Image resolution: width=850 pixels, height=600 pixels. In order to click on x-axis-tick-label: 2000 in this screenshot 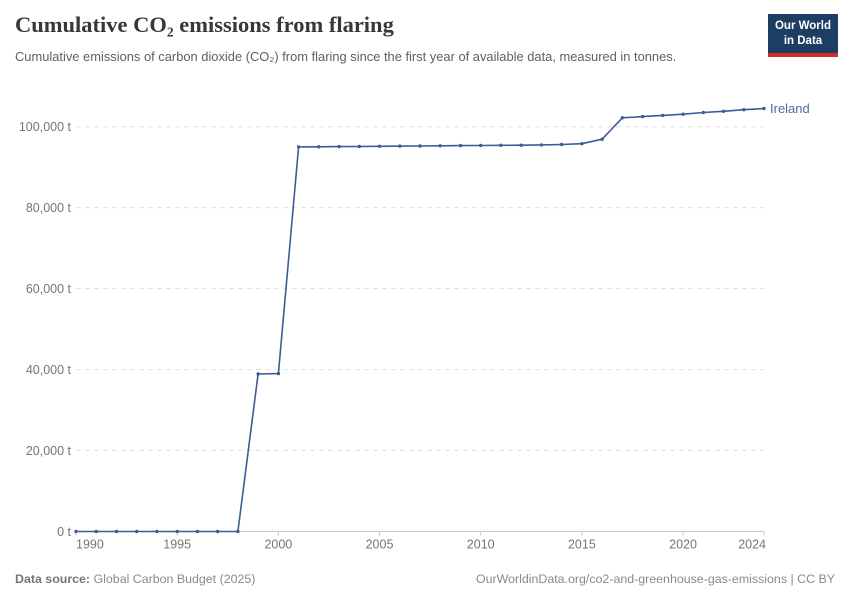, I will do `click(278, 545)`.